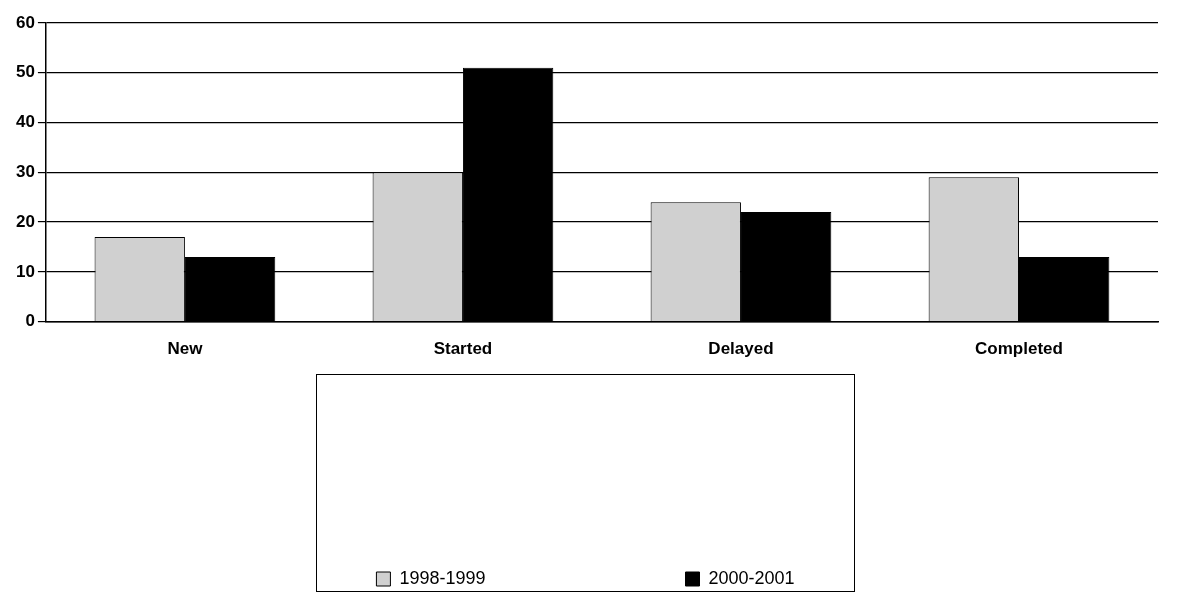  I want to click on y-tick-label: 0, so click(30, 321).